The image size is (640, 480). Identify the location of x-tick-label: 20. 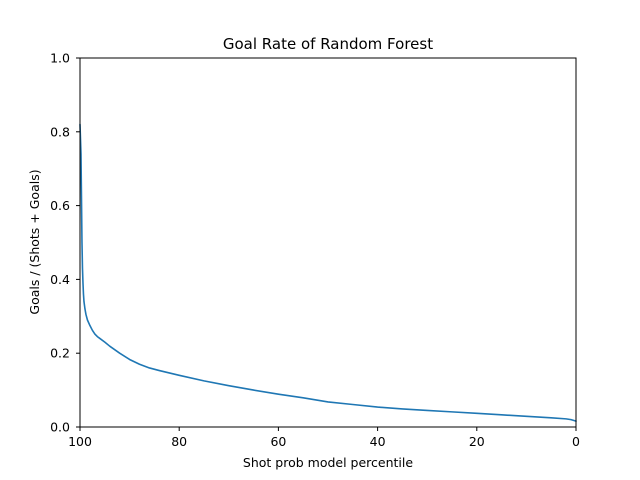
(477, 441).